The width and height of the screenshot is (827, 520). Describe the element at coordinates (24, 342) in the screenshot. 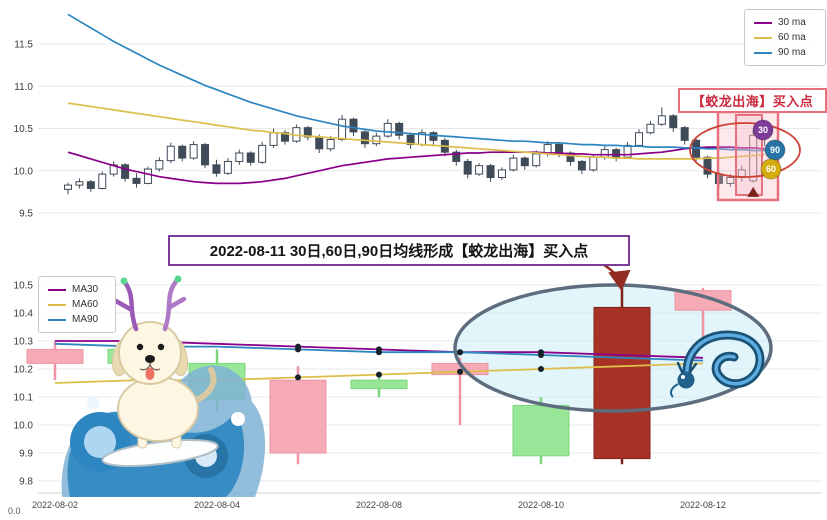

I see `y-tick-label: 10.3` at that location.